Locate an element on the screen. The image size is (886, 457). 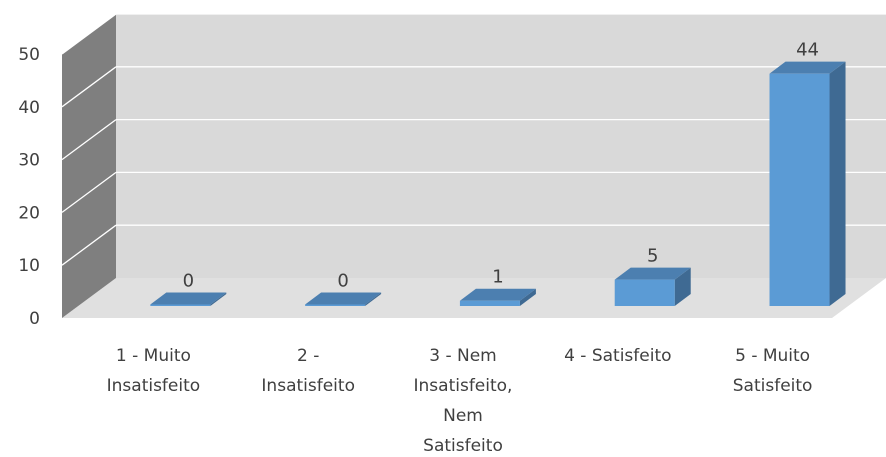
category-label: 1 - Muito Insatisfeito is located at coordinates (154, 371).